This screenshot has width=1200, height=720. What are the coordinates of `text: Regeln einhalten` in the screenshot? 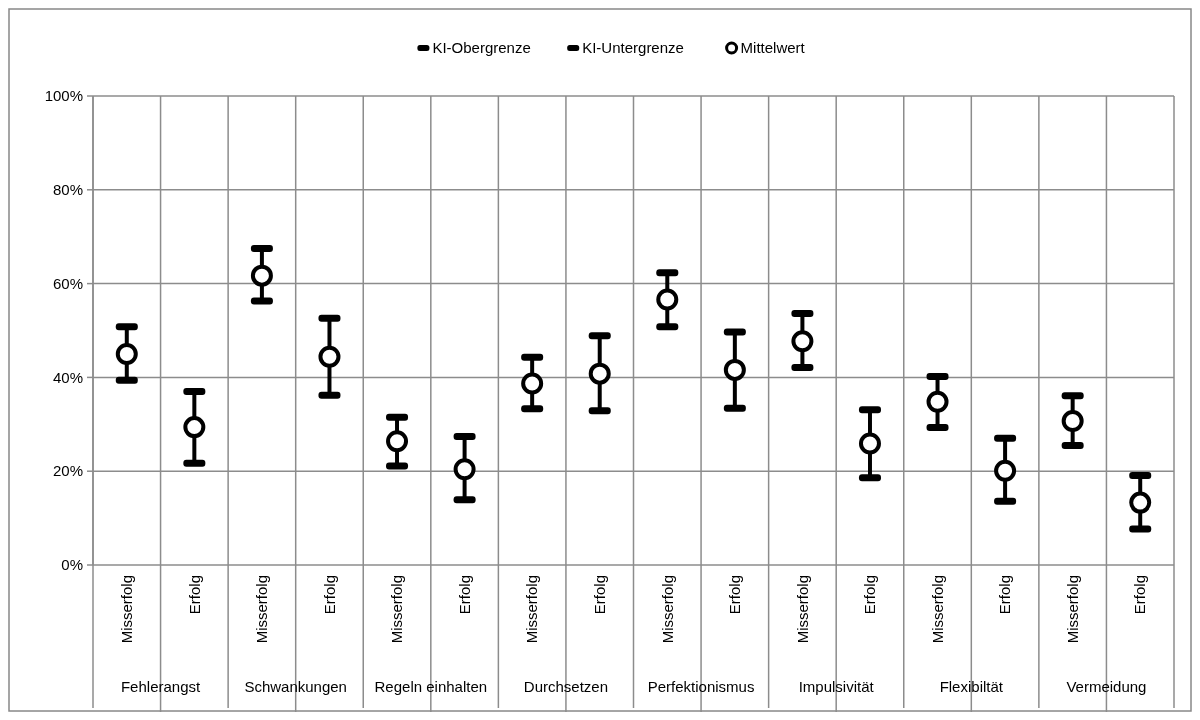 It's located at (431, 686).